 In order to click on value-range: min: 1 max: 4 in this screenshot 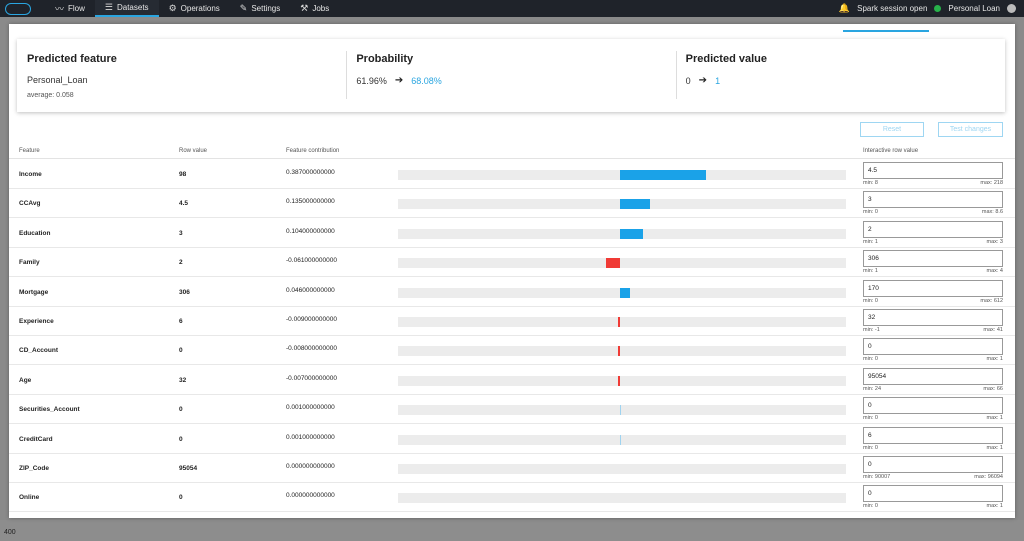, I will do `click(933, 271)`.